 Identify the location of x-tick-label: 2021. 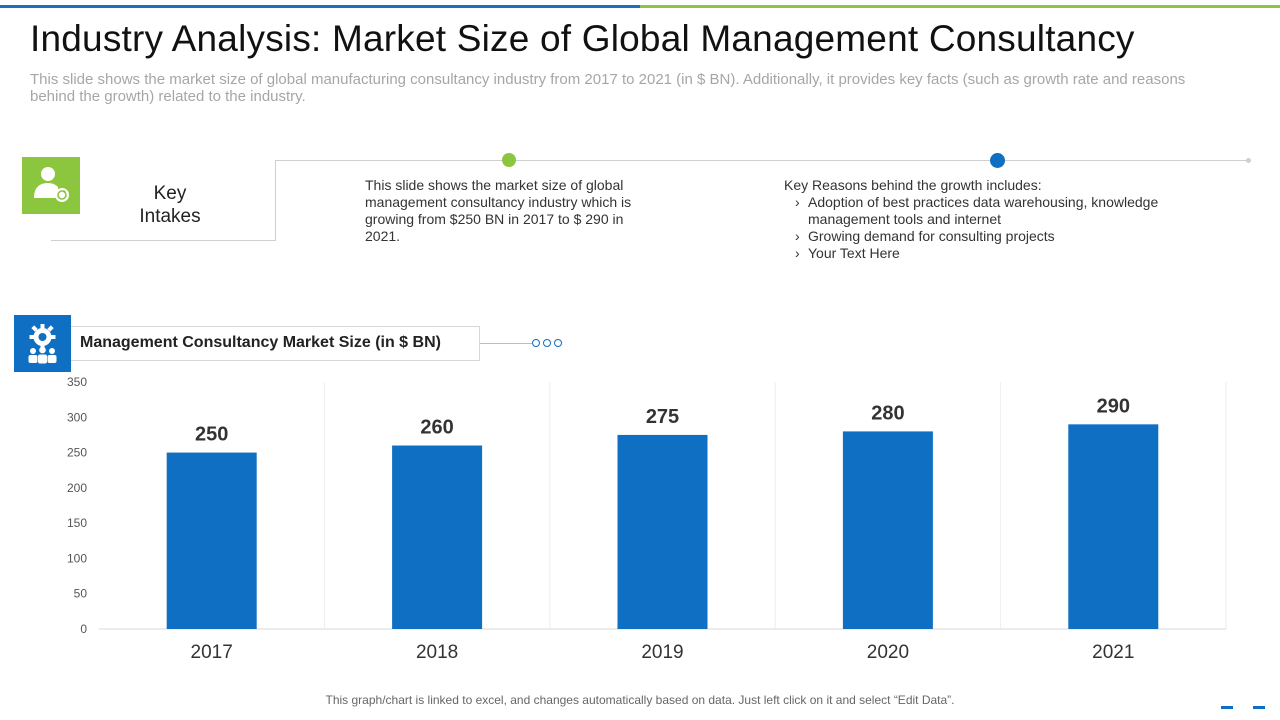
(1113, 652).